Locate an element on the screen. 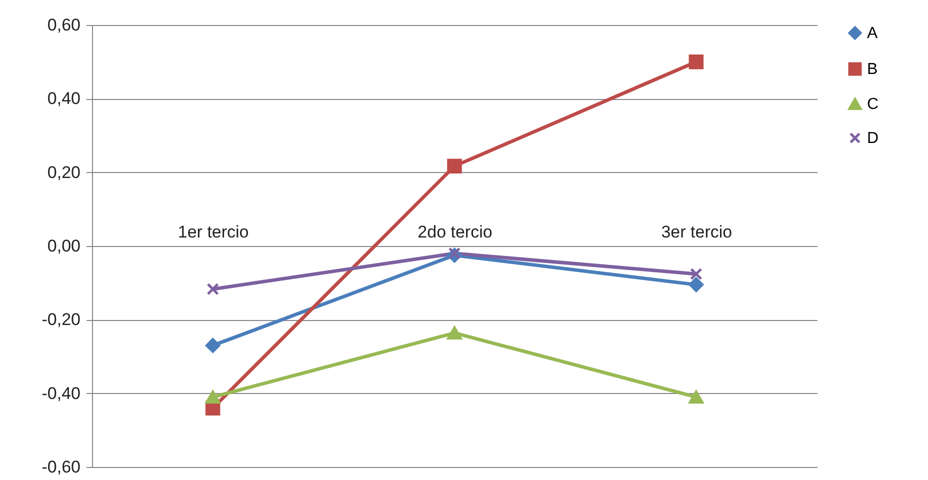  y-tick-label: 0,20 is located at coordinates (63, 172).